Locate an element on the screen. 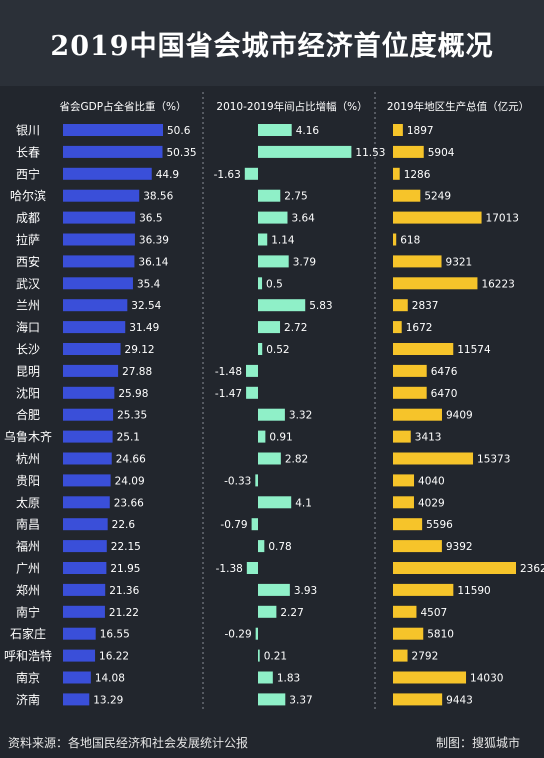  value-label-share-change: 0.52 is located at coordinates (277, 350).